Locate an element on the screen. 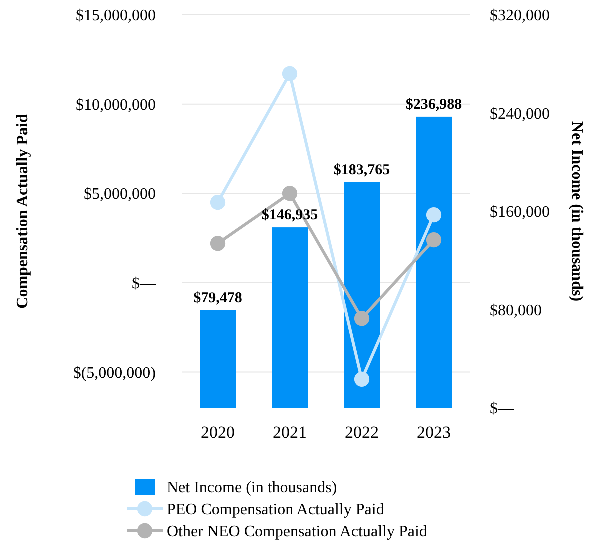  y2-tick-label: $320,000 is located at coordinates (520, 16).